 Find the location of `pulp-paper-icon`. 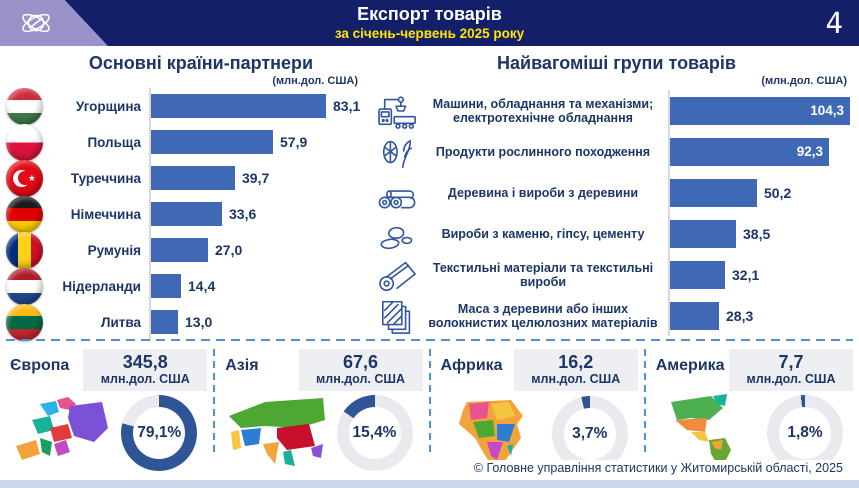

pulp-paper-icon is located at coordinates (396, 317).